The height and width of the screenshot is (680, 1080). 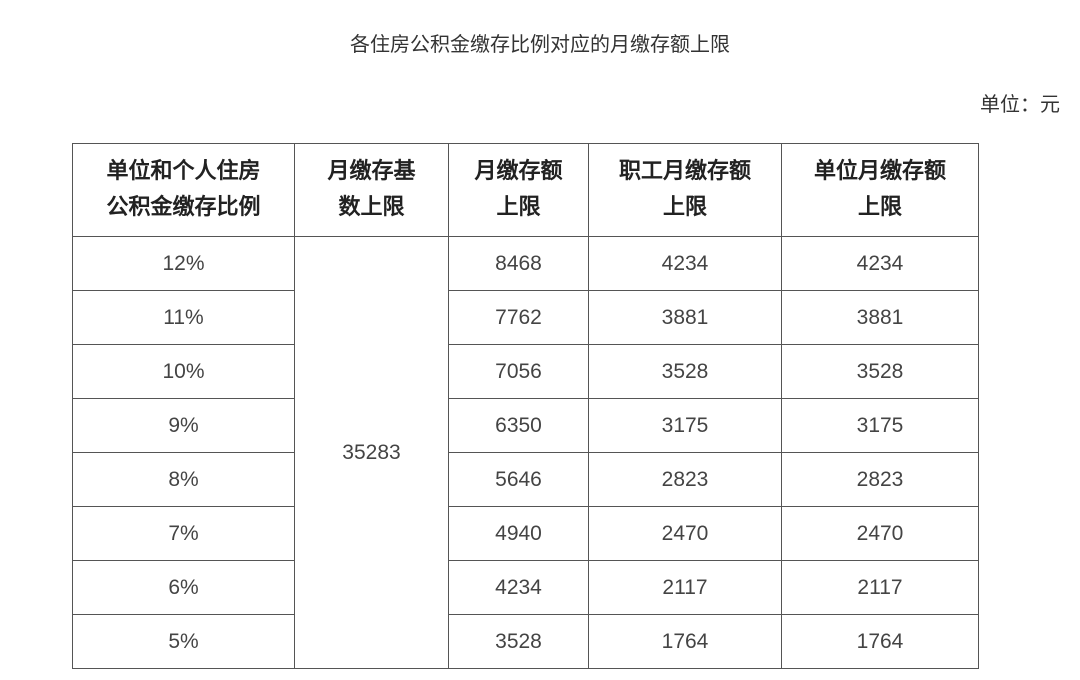 What do you see at coordinates (685, 587) in the screenshot?
I see `employee-limit-cell: 2117` at bounding box center [685, 587].